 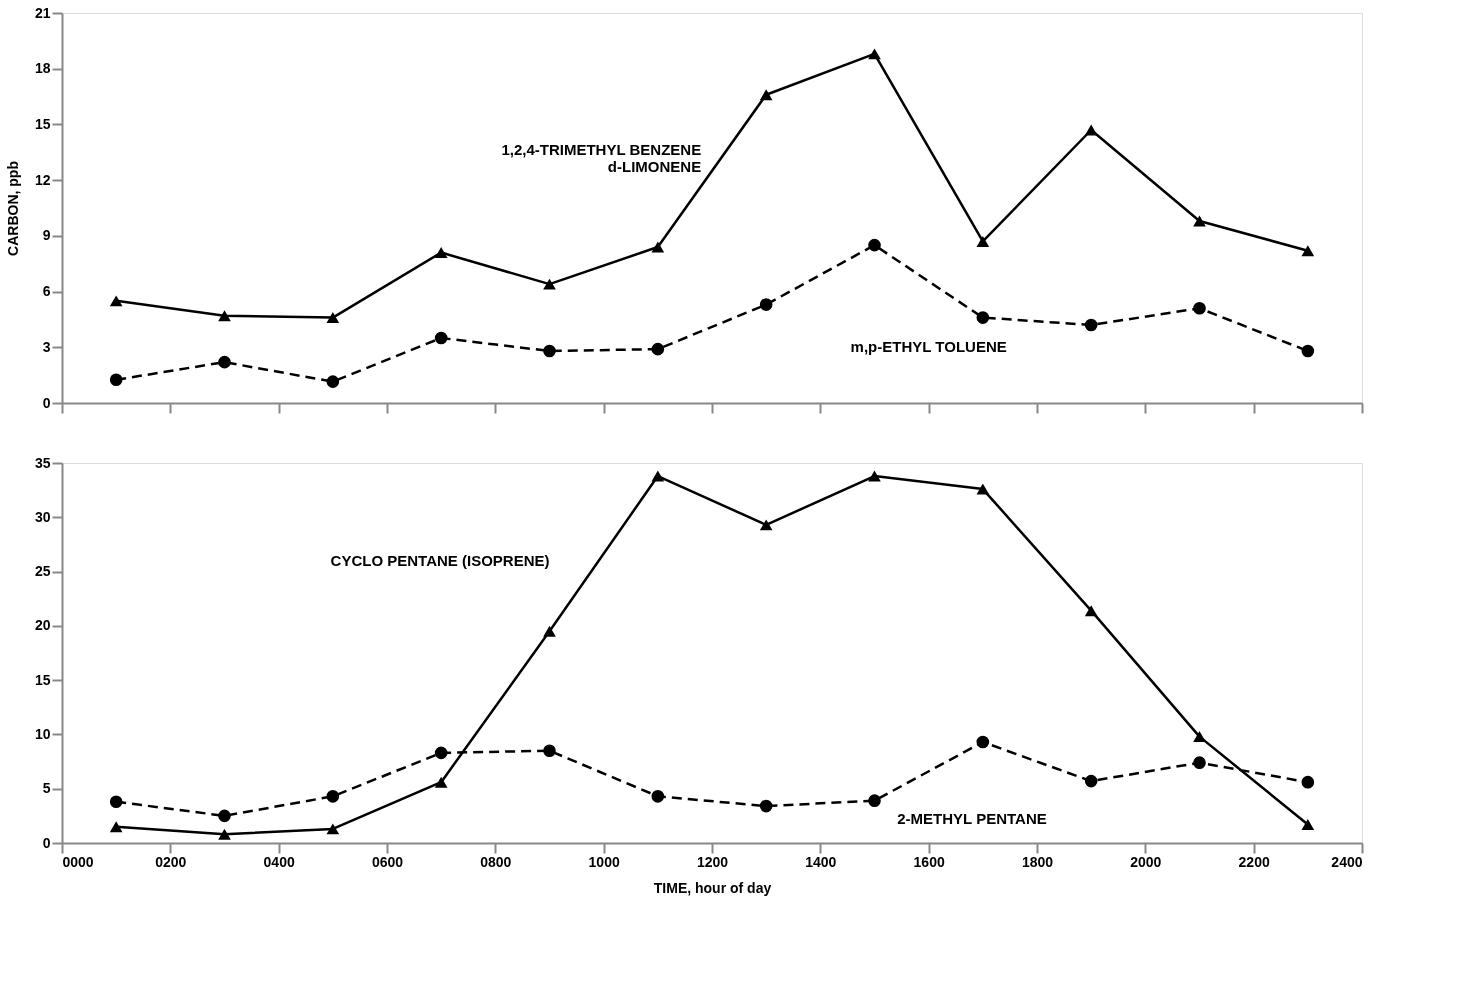 What do you see at coordinates (712, 887) in the screenshot?
I see `x-axis-title: TIME, hour of day` at bounding box center [712, 887].